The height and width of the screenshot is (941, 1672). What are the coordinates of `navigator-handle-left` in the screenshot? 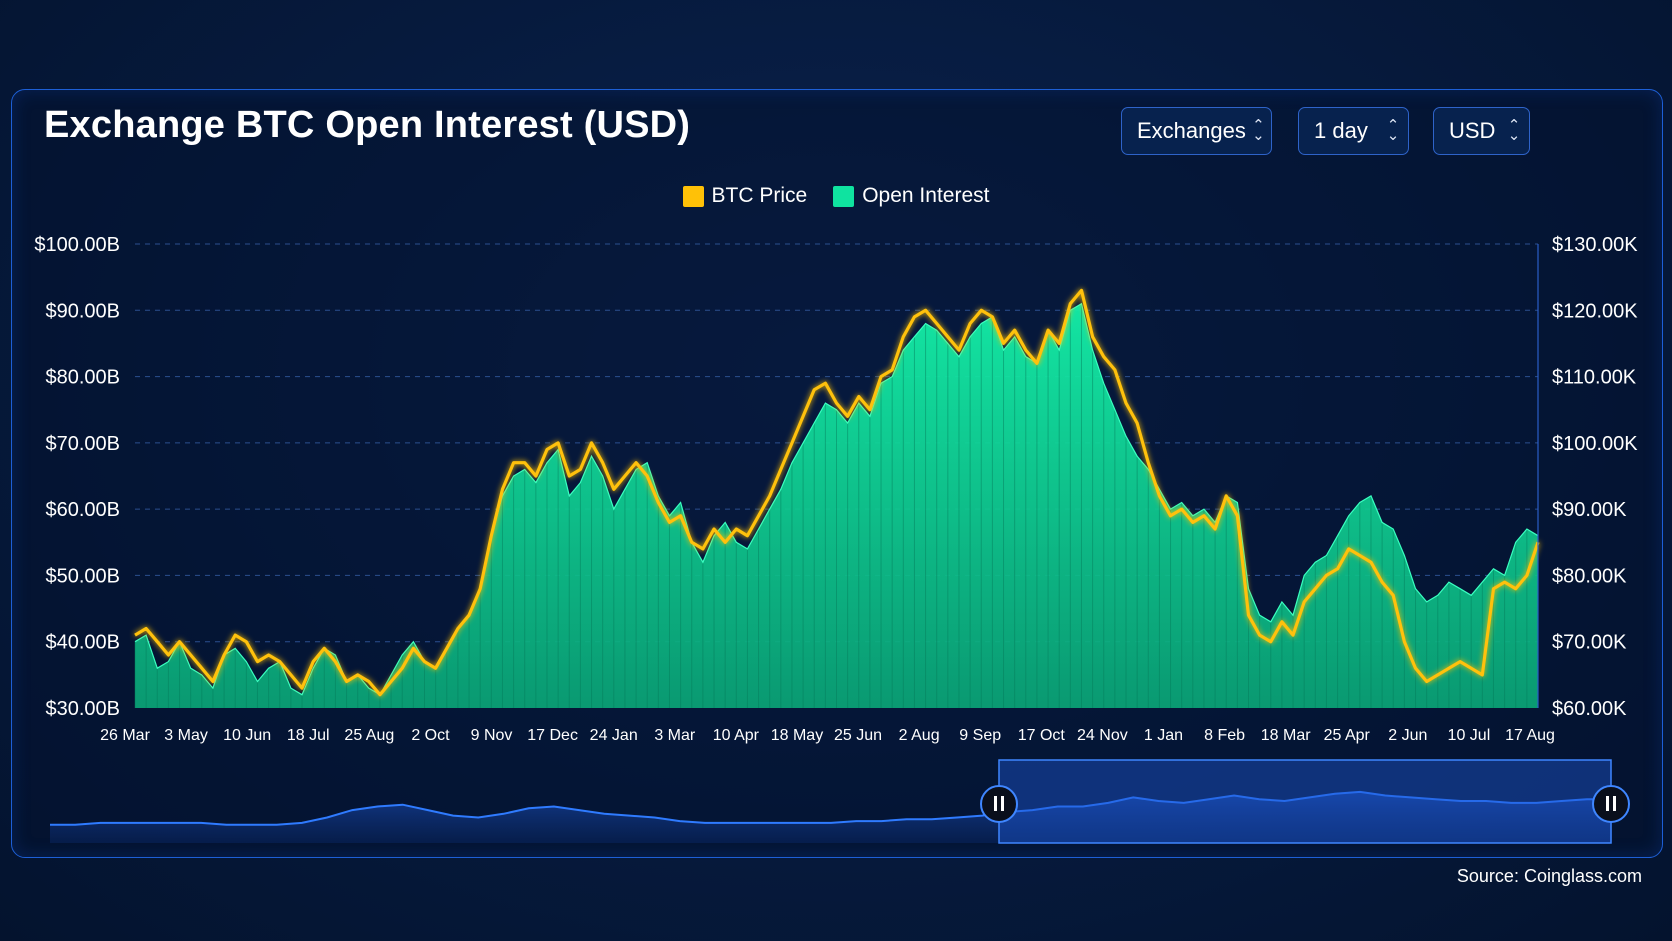 It's located at (999, 804).